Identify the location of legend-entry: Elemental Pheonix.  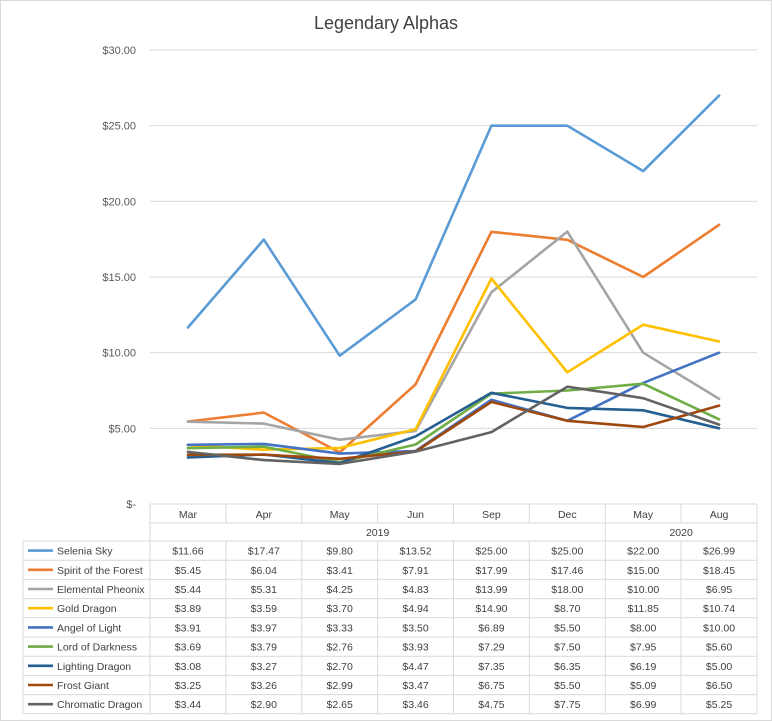
(101, 590).